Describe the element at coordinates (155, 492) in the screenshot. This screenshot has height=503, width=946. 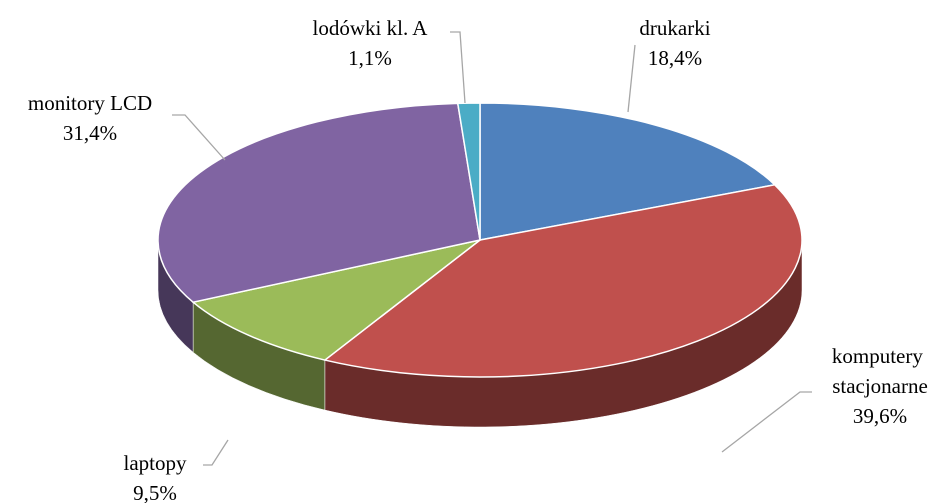
I see `value-label: 9,5%` at that location.